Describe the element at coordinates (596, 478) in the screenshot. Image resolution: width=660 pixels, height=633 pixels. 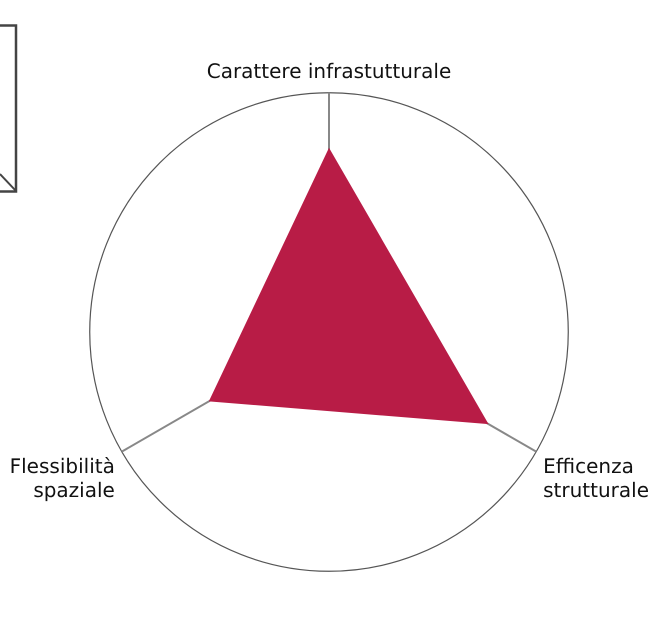
I see `spoke-label: Efficenza strutturale` at that location.